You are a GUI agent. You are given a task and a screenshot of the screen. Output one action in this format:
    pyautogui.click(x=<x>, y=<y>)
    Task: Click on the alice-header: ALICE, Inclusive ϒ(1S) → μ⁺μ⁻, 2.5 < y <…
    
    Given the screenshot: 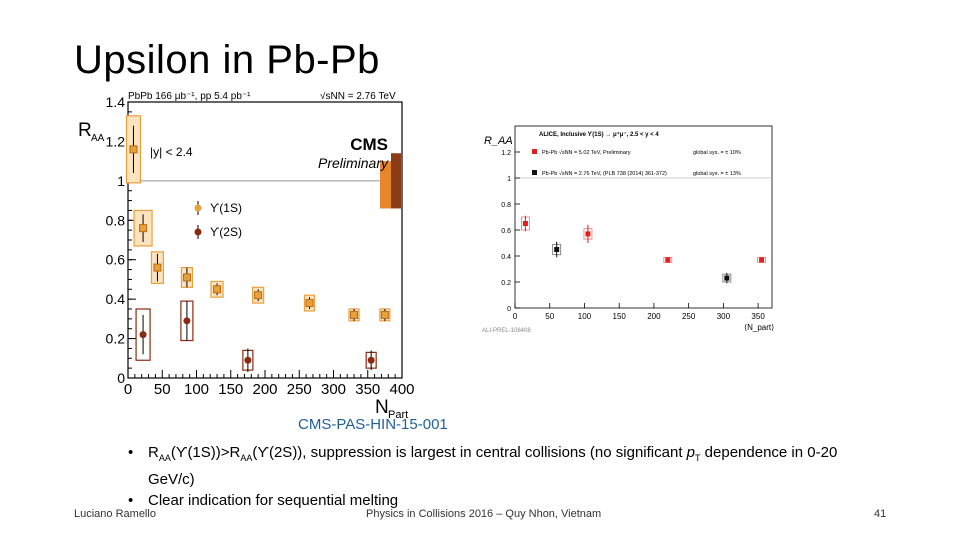 What is the action you would take?
    pyautogui.click(x=599, y=134)
    